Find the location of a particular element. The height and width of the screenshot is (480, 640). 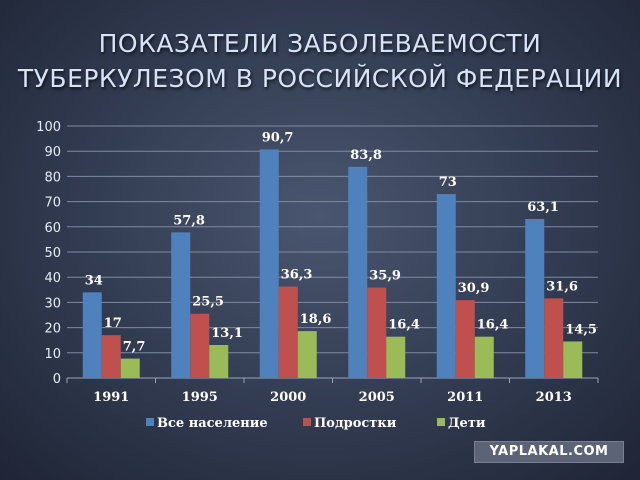

data-label: 63,1 is located at coordinates (543, 207).